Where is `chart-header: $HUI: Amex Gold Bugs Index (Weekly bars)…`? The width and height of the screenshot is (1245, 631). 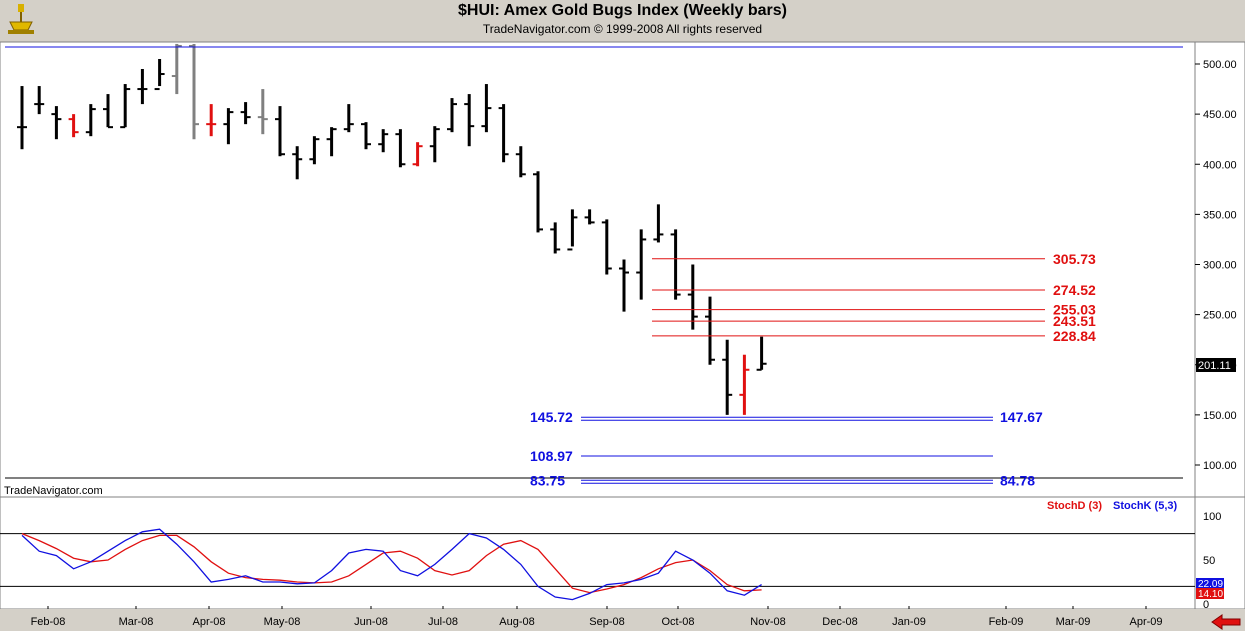 chart-header: $HUI: Amex Gold Bugs Index (Weekly bars)… is located at coordinates (622, 21).